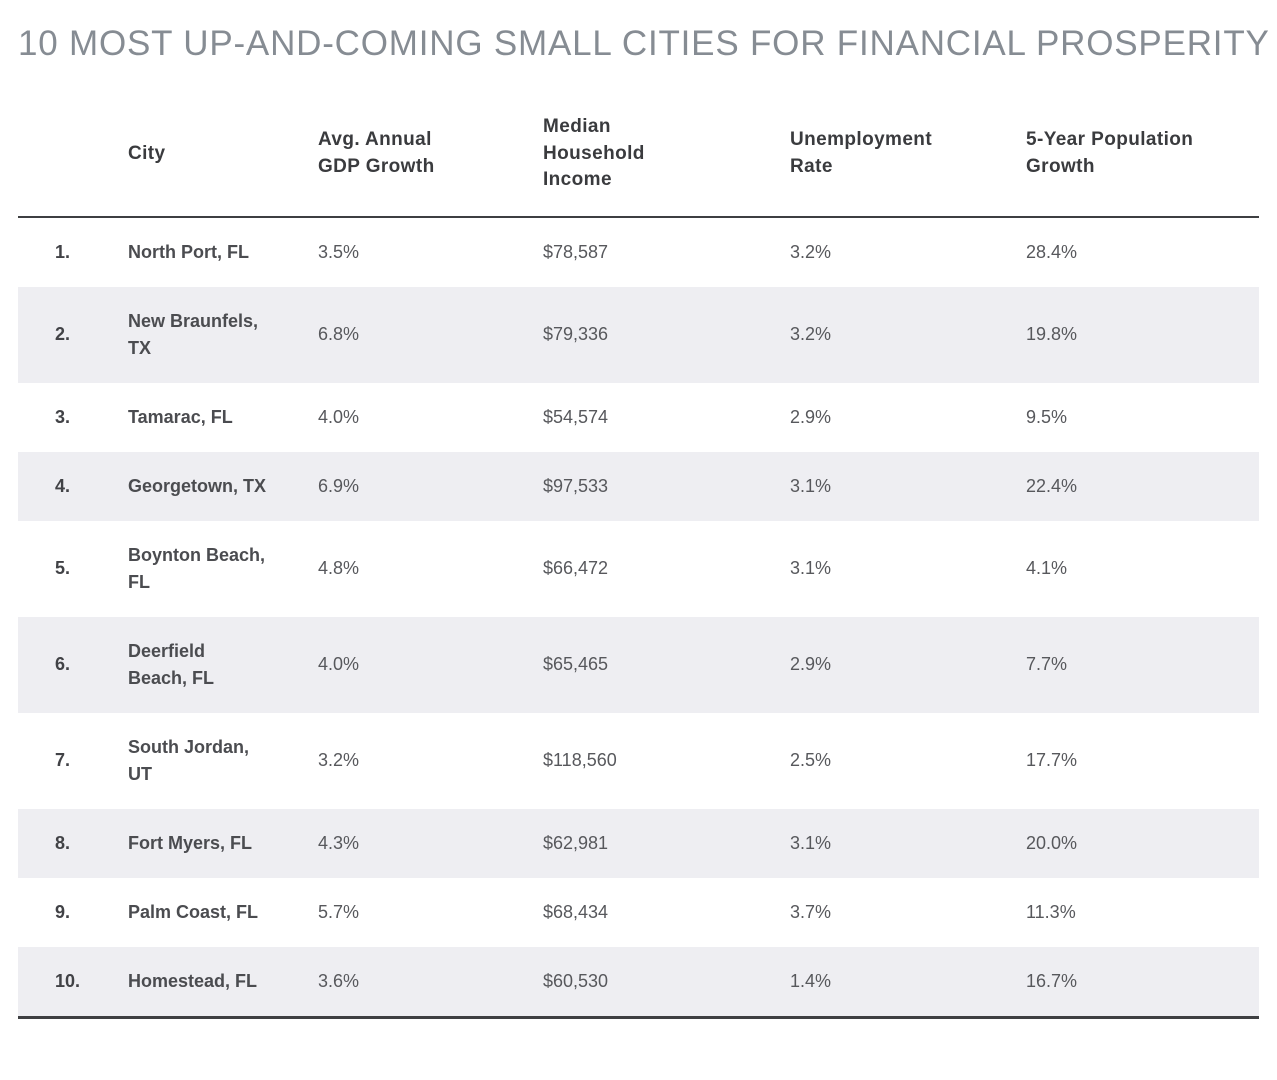 The width and height of the screenshot is (1277, 1080). Describe the element at coordinates (1052, 760) in the screenshot. I see `row-population-growth: 17.7%` at that location.